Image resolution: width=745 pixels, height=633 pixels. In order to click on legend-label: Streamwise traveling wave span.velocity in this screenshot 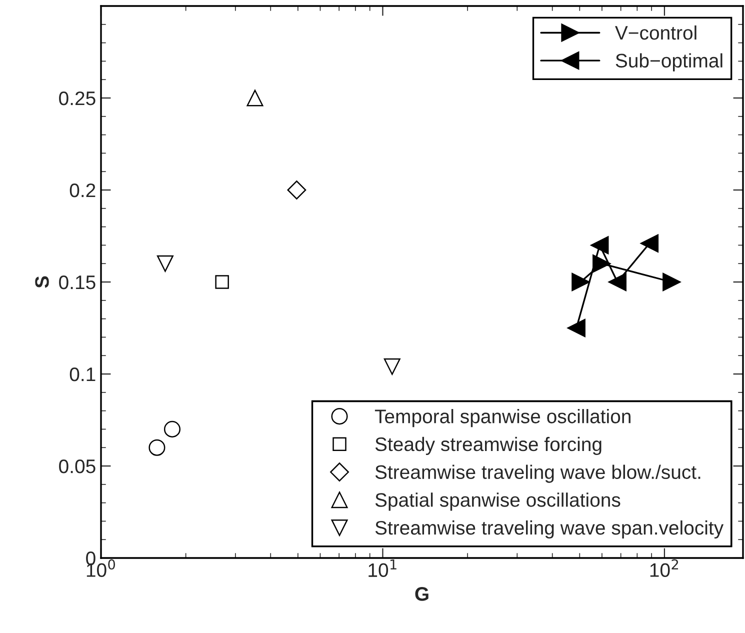, I will do `click(549, 529)`.